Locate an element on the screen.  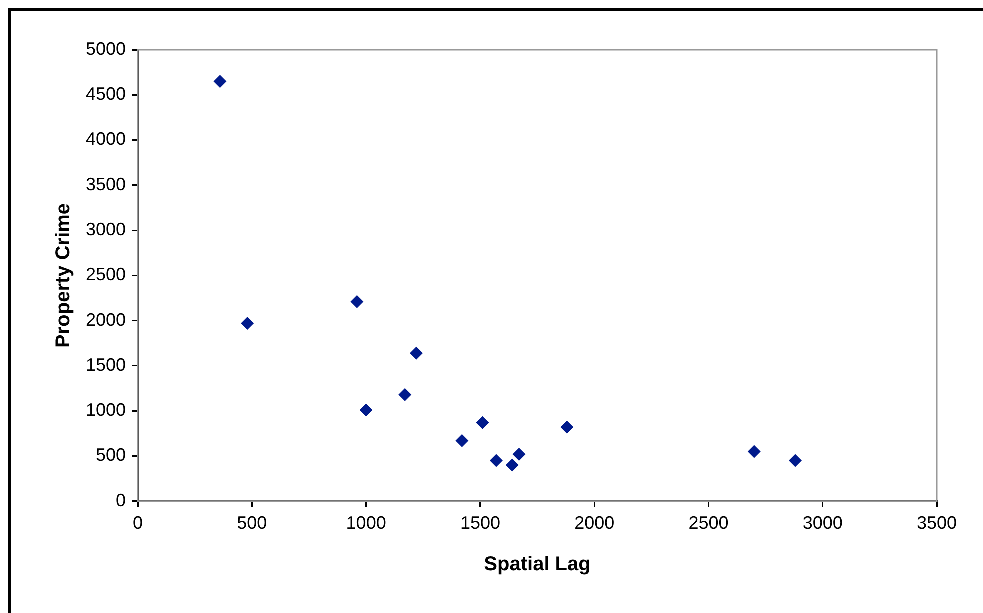
x-tick-label: 2000 is located at coordinates (594, 523).